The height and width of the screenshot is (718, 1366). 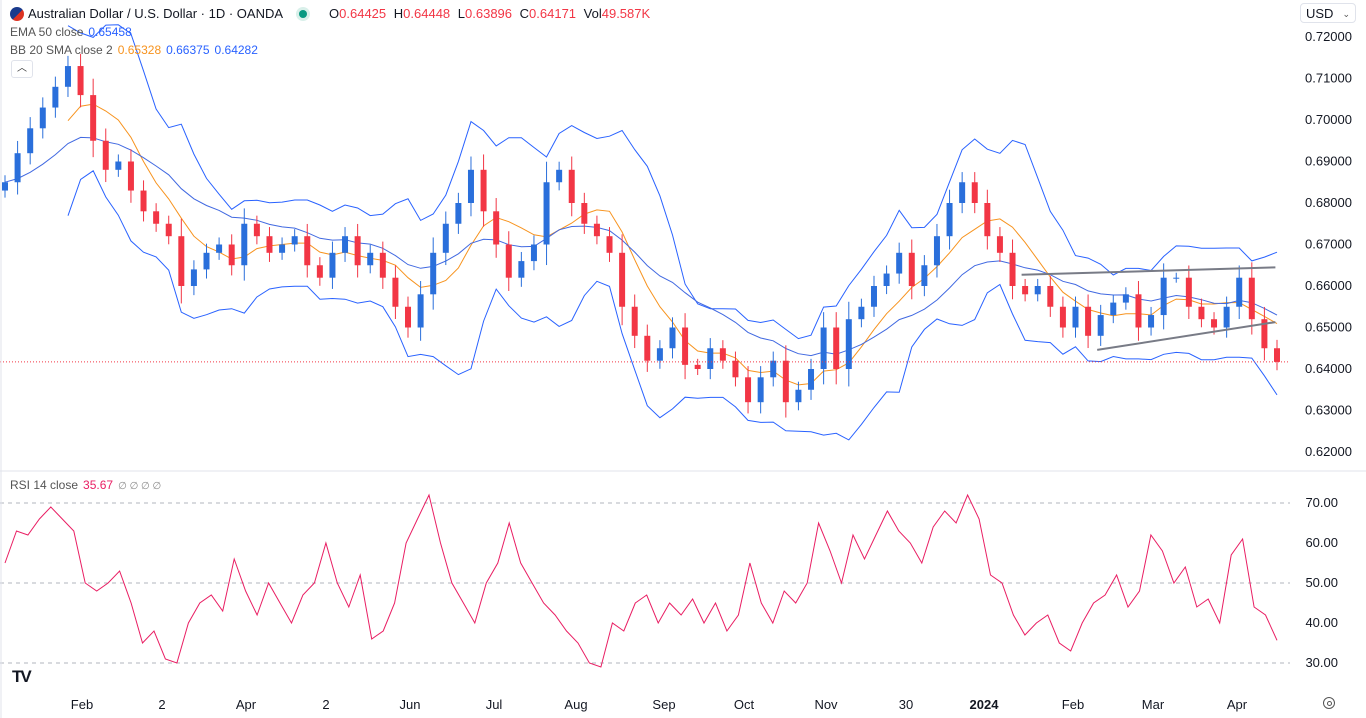 I want to click on chevron-up-icon: ︿, so click(x=22, y=68).